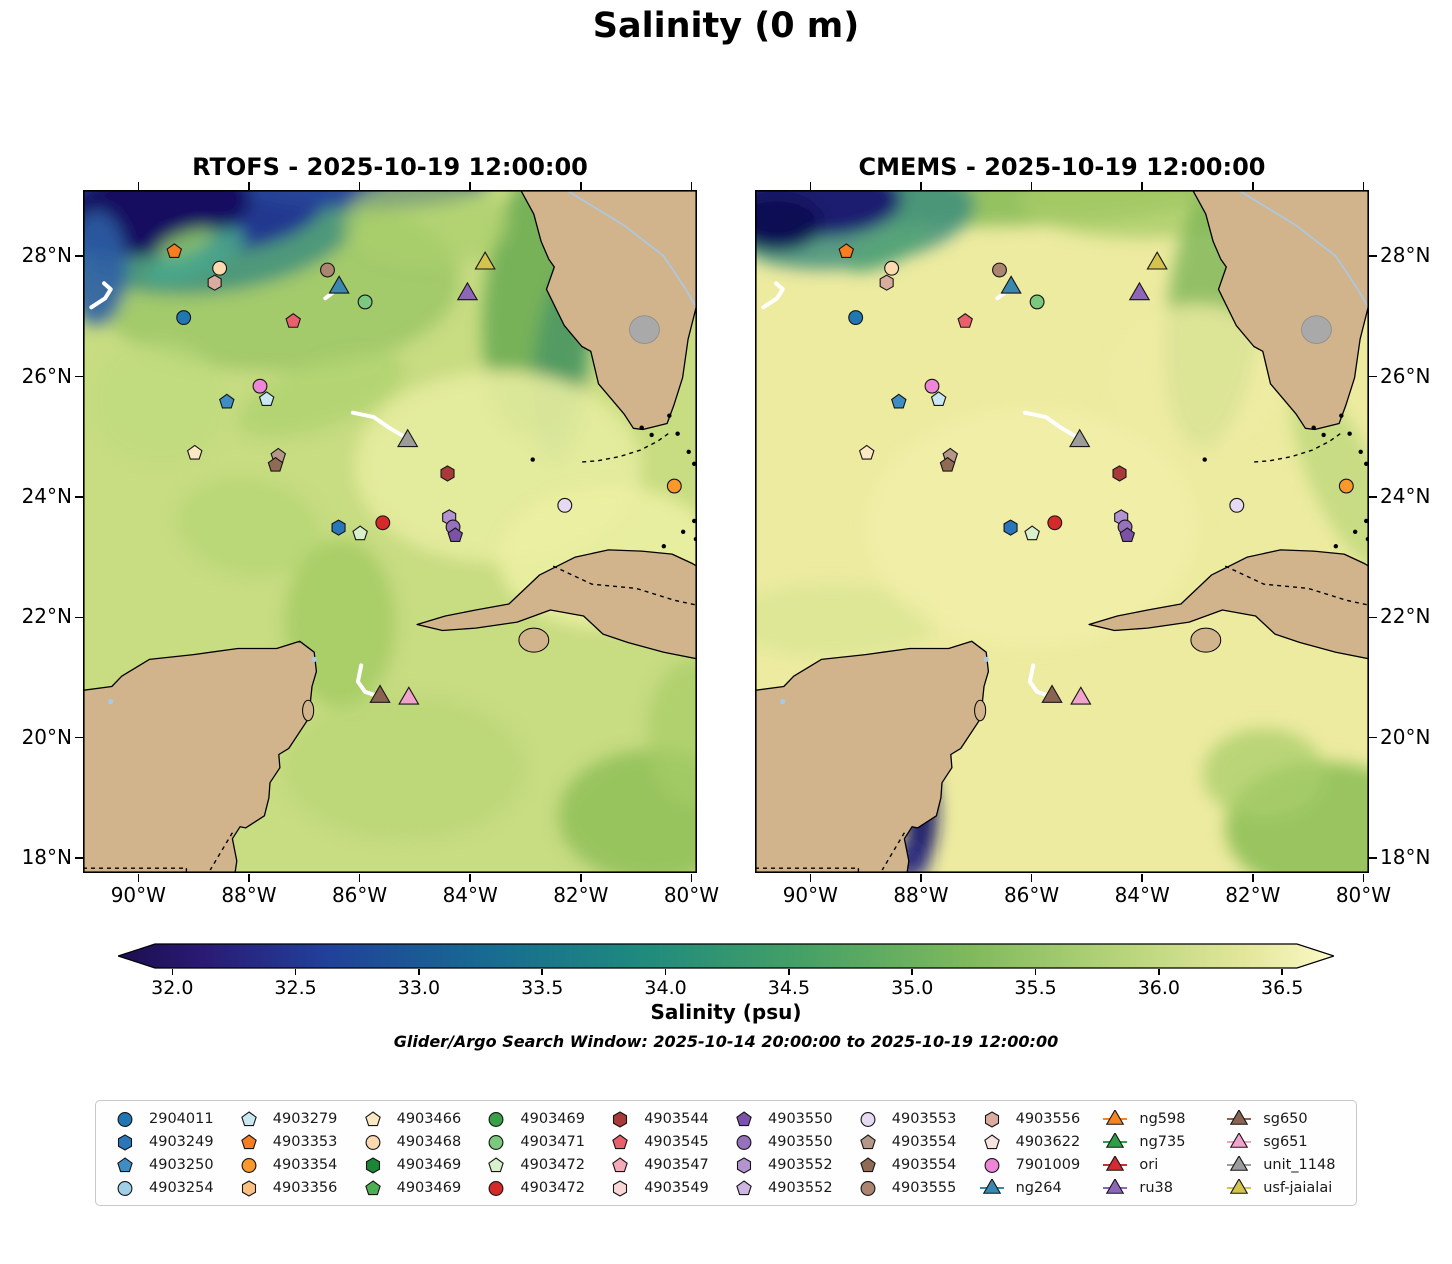  I want to click on lat-tick-label: 22°N, so click(1405, 616).